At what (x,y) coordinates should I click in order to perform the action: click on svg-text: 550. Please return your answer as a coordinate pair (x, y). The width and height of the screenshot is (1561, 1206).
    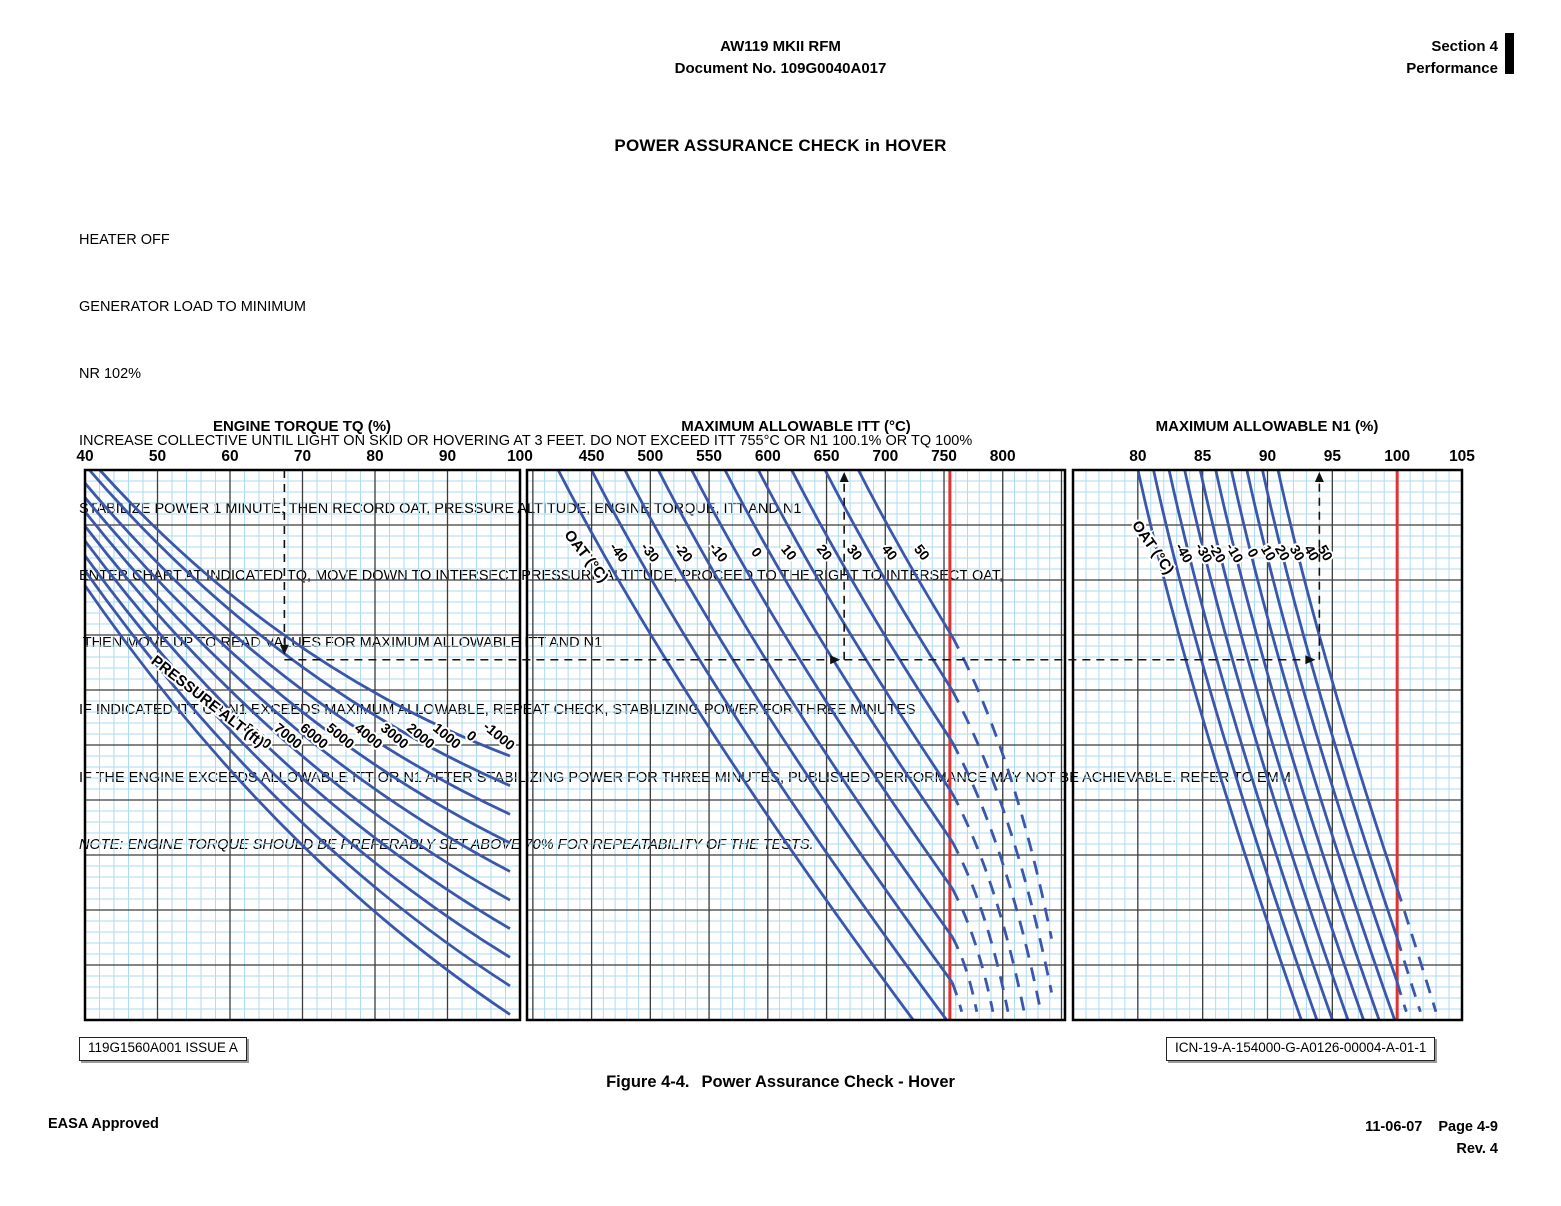
    Looking at the image, I should click on (709, 456).